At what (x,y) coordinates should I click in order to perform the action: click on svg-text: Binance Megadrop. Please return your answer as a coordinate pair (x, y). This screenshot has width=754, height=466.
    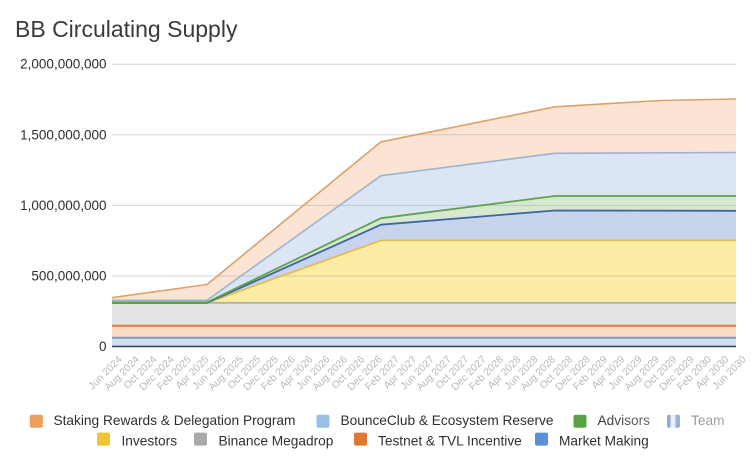
    Looking at the image, I should click on (276, 441).